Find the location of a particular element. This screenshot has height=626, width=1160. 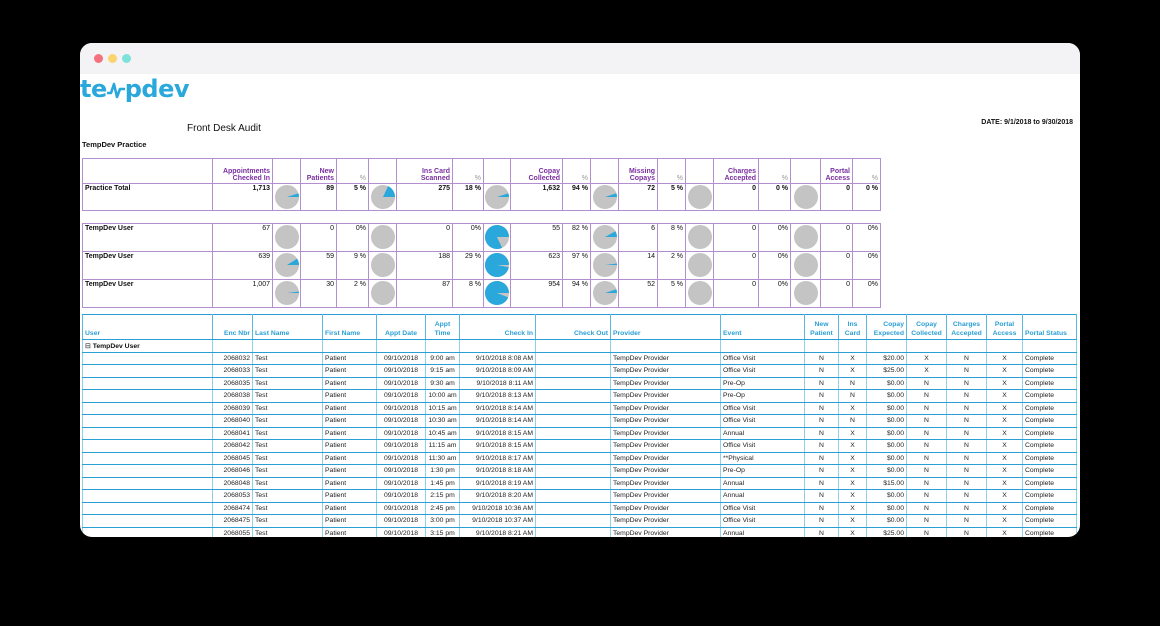

column-header-new-patient: New Patient is located at coordinates (821, 327).